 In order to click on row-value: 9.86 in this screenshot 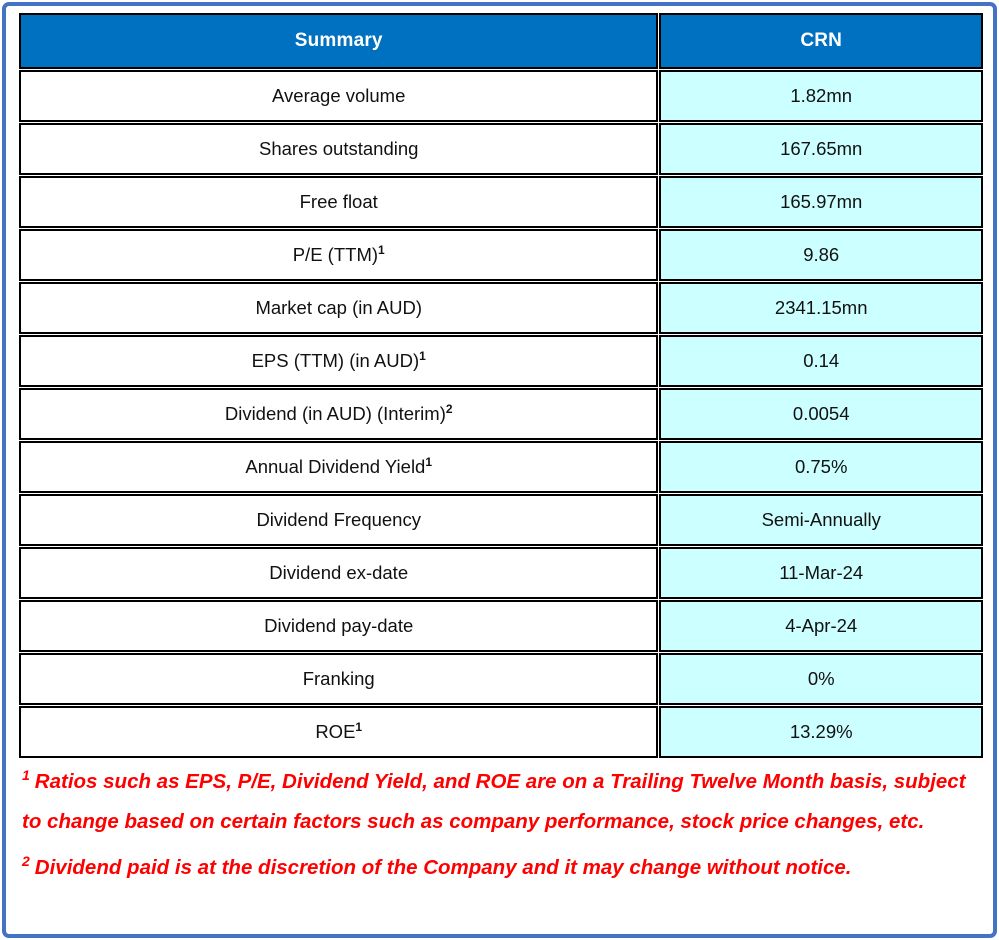, I will do `click(821, 255)`.